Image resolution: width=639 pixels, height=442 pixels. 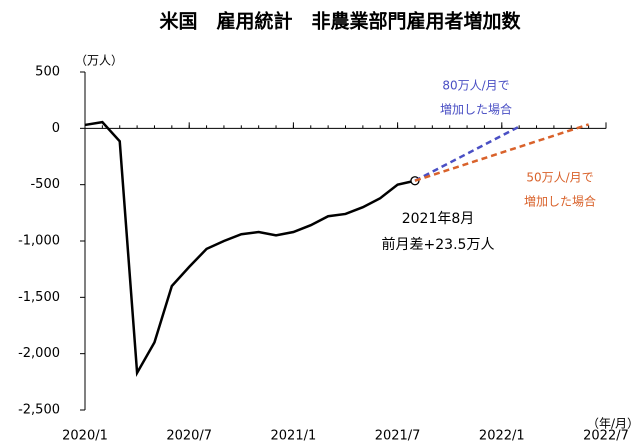 What do you see at coordinates (398, 435) in the screenshot?
I see `x-tick-label: 2021/7` at bounding box center [398, 435].